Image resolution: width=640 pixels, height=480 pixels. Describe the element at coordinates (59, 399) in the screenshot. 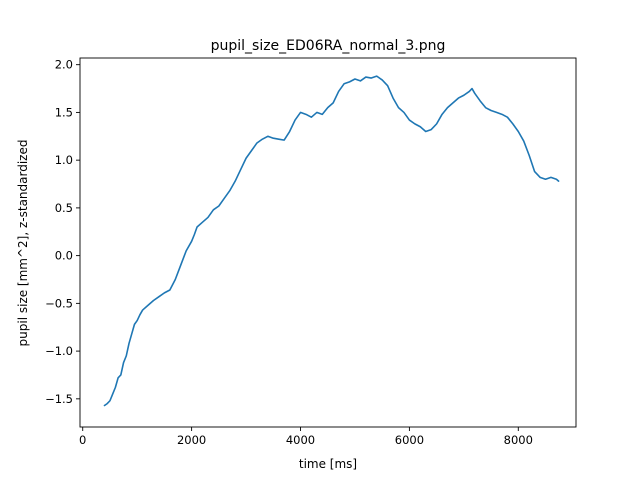

I see `y-tick-label: −1.5` at that location.